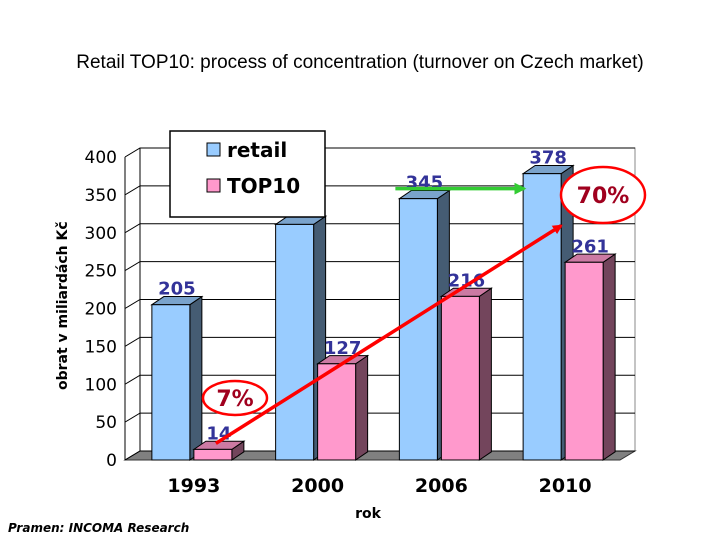 This screenshot has height=540, width=720. Describe the element at coordinates (219, 450) in the screenshot. I see `bar-top10-1993` at that location.